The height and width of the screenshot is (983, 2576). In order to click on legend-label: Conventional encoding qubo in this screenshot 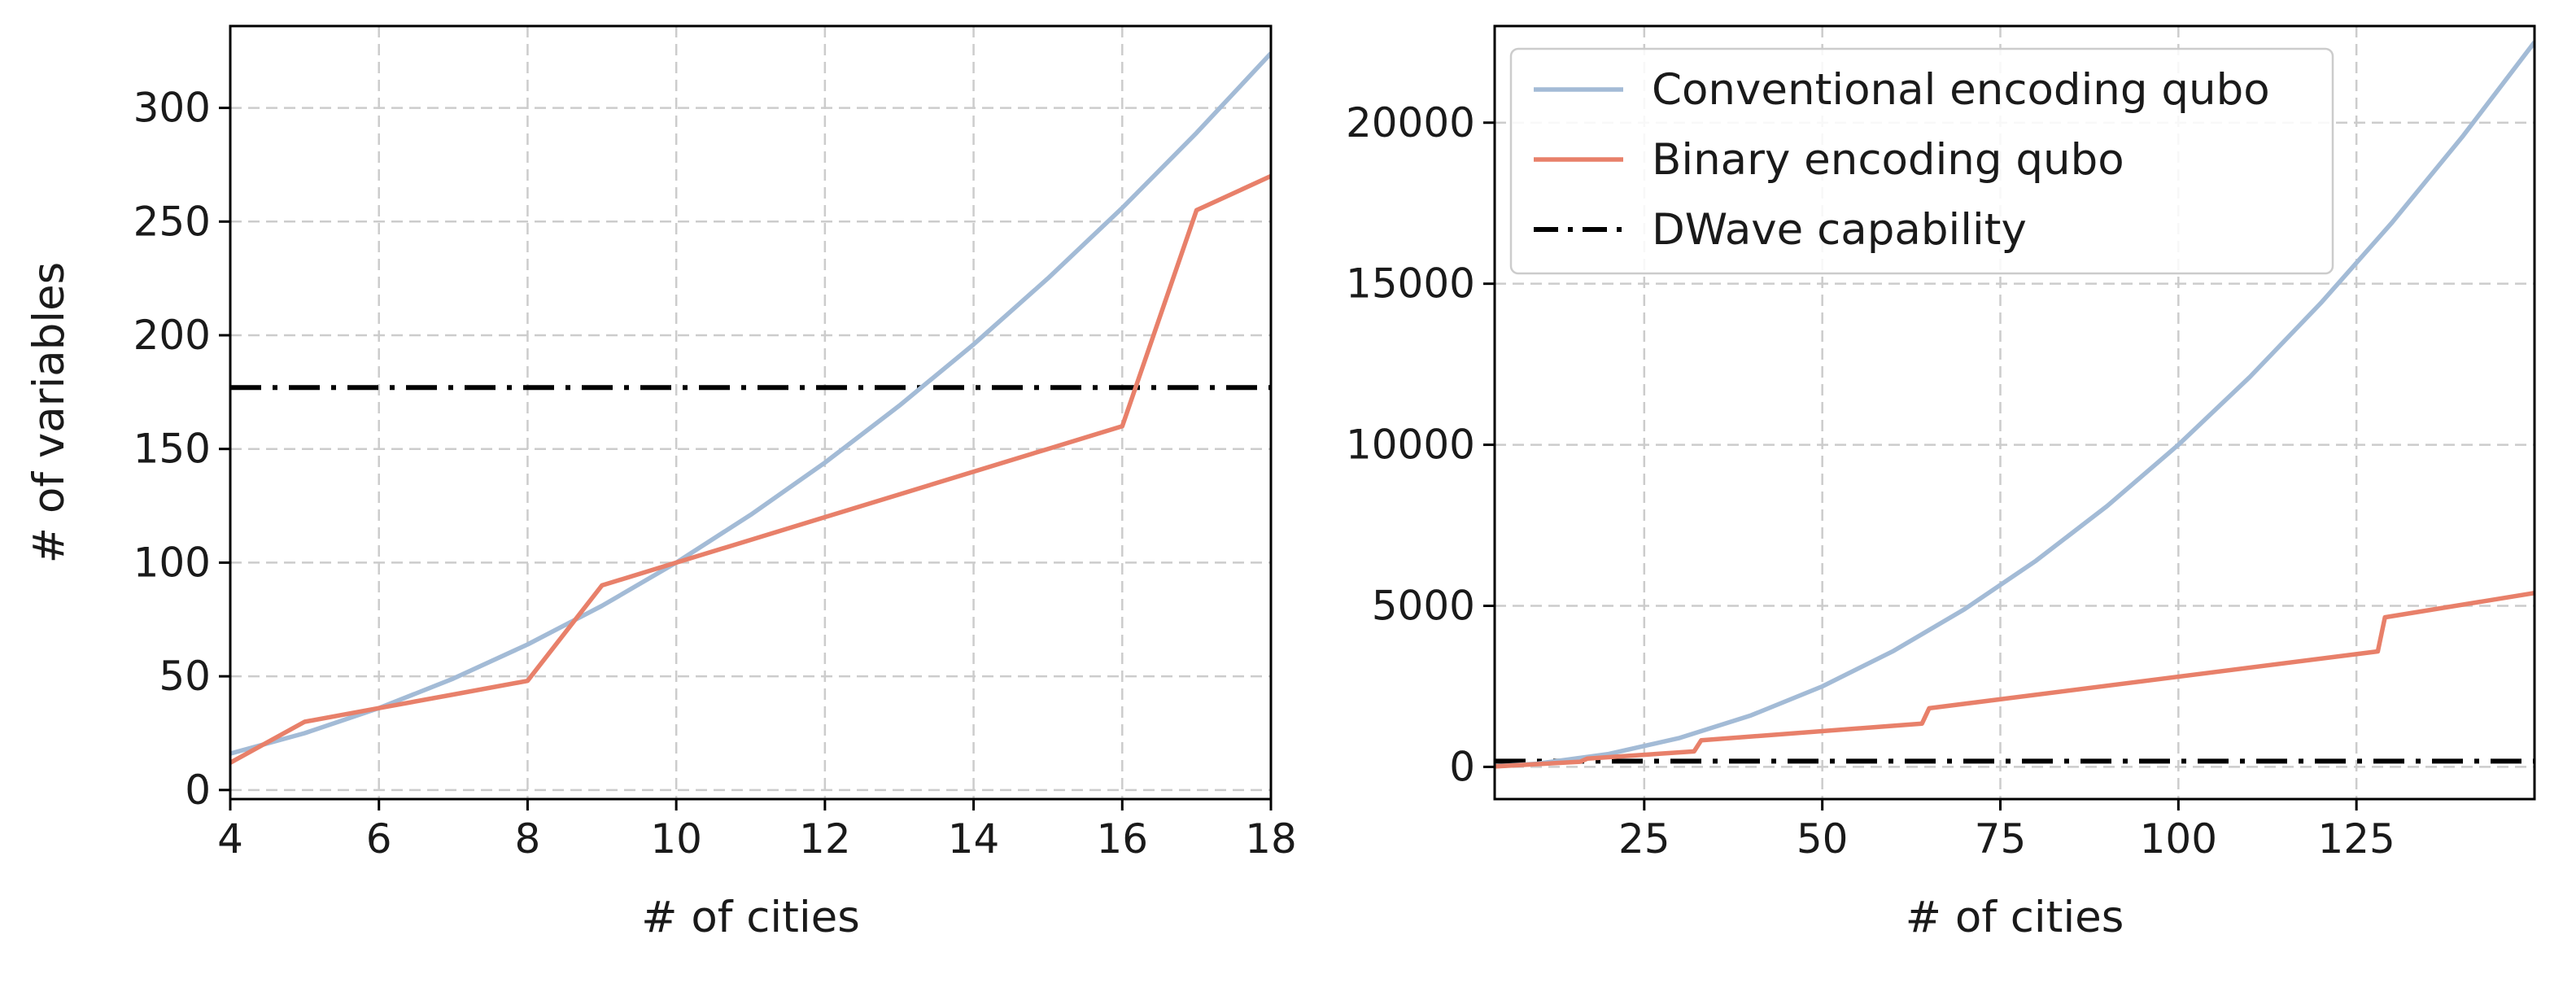, I will do `click(1961, 90)`.